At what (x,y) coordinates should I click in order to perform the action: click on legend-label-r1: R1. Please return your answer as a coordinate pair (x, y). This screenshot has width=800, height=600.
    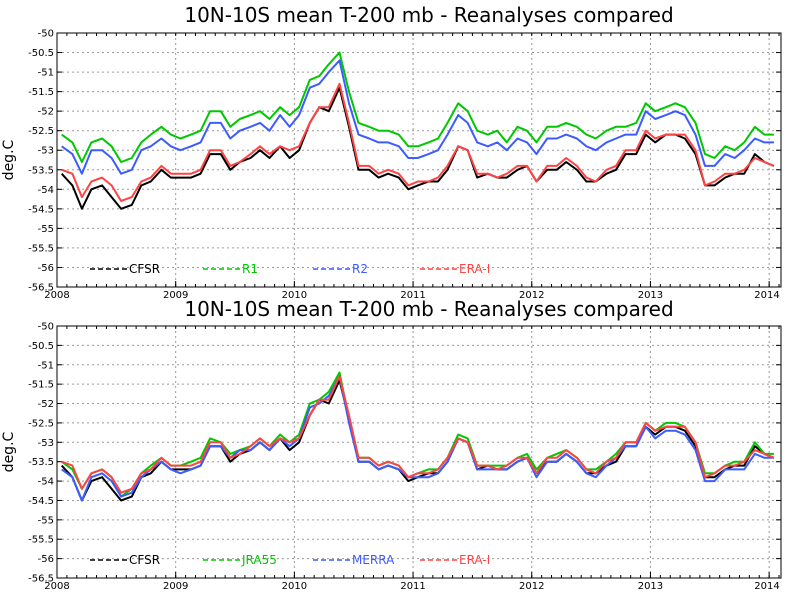
    Looking at the image, I should click on (250, 269).